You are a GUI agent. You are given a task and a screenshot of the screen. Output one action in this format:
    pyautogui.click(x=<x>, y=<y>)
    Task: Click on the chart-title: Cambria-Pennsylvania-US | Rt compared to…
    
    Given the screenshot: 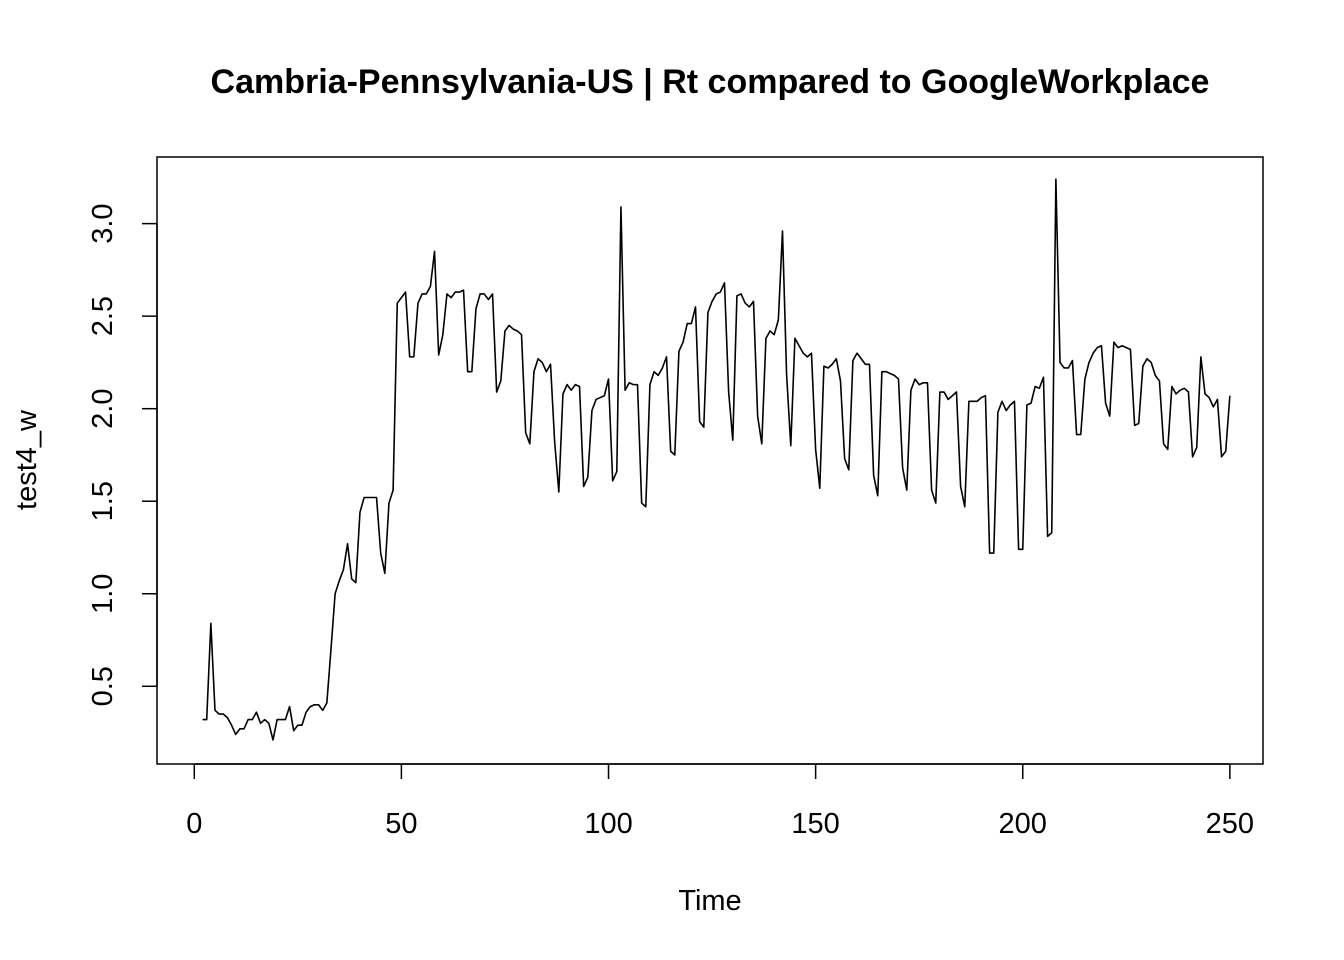 What is the action you would take?
    pyautogui.click(x=710, y=82)
    